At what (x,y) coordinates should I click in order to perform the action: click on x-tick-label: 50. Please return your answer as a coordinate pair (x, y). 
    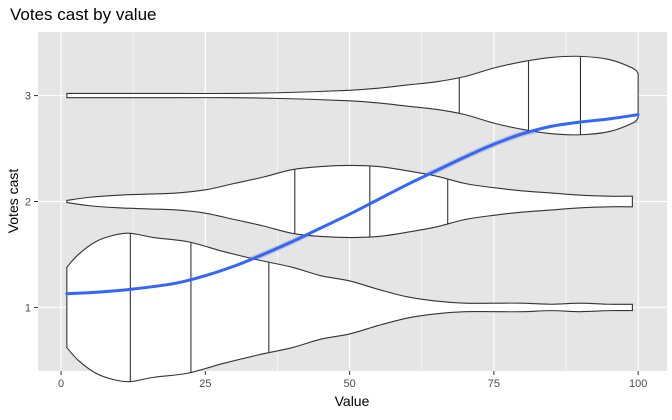
    Looking at the image, I should click on (349, 384).